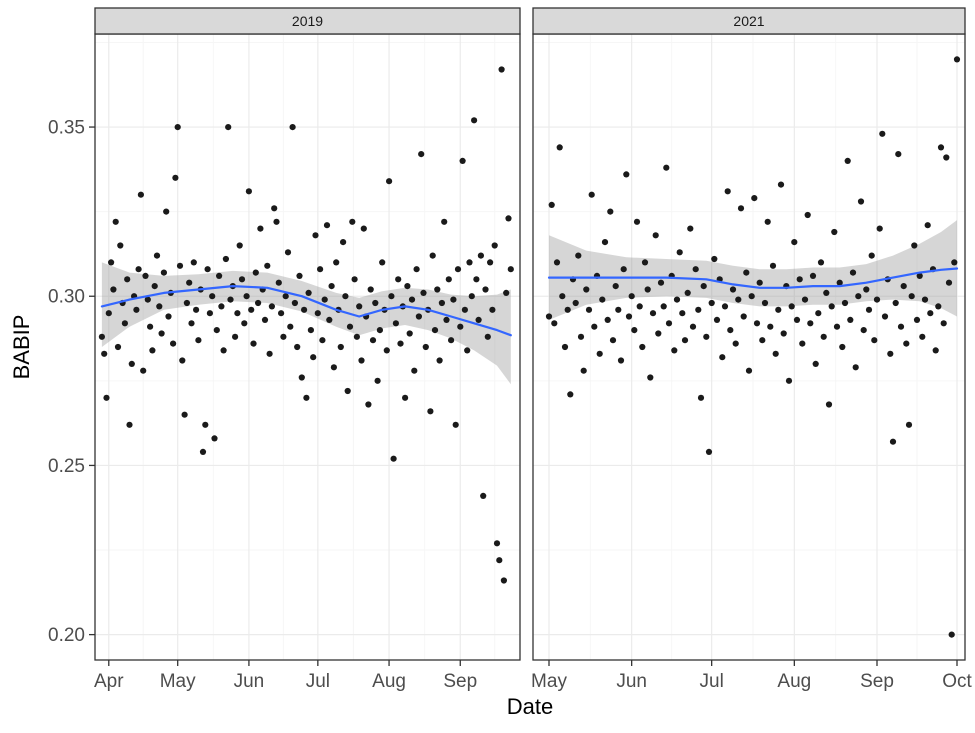  What do you see at coordinates (530, 706) in the screenshot?
I see `x-axis-title: Date` at bounding box center [530, 706].